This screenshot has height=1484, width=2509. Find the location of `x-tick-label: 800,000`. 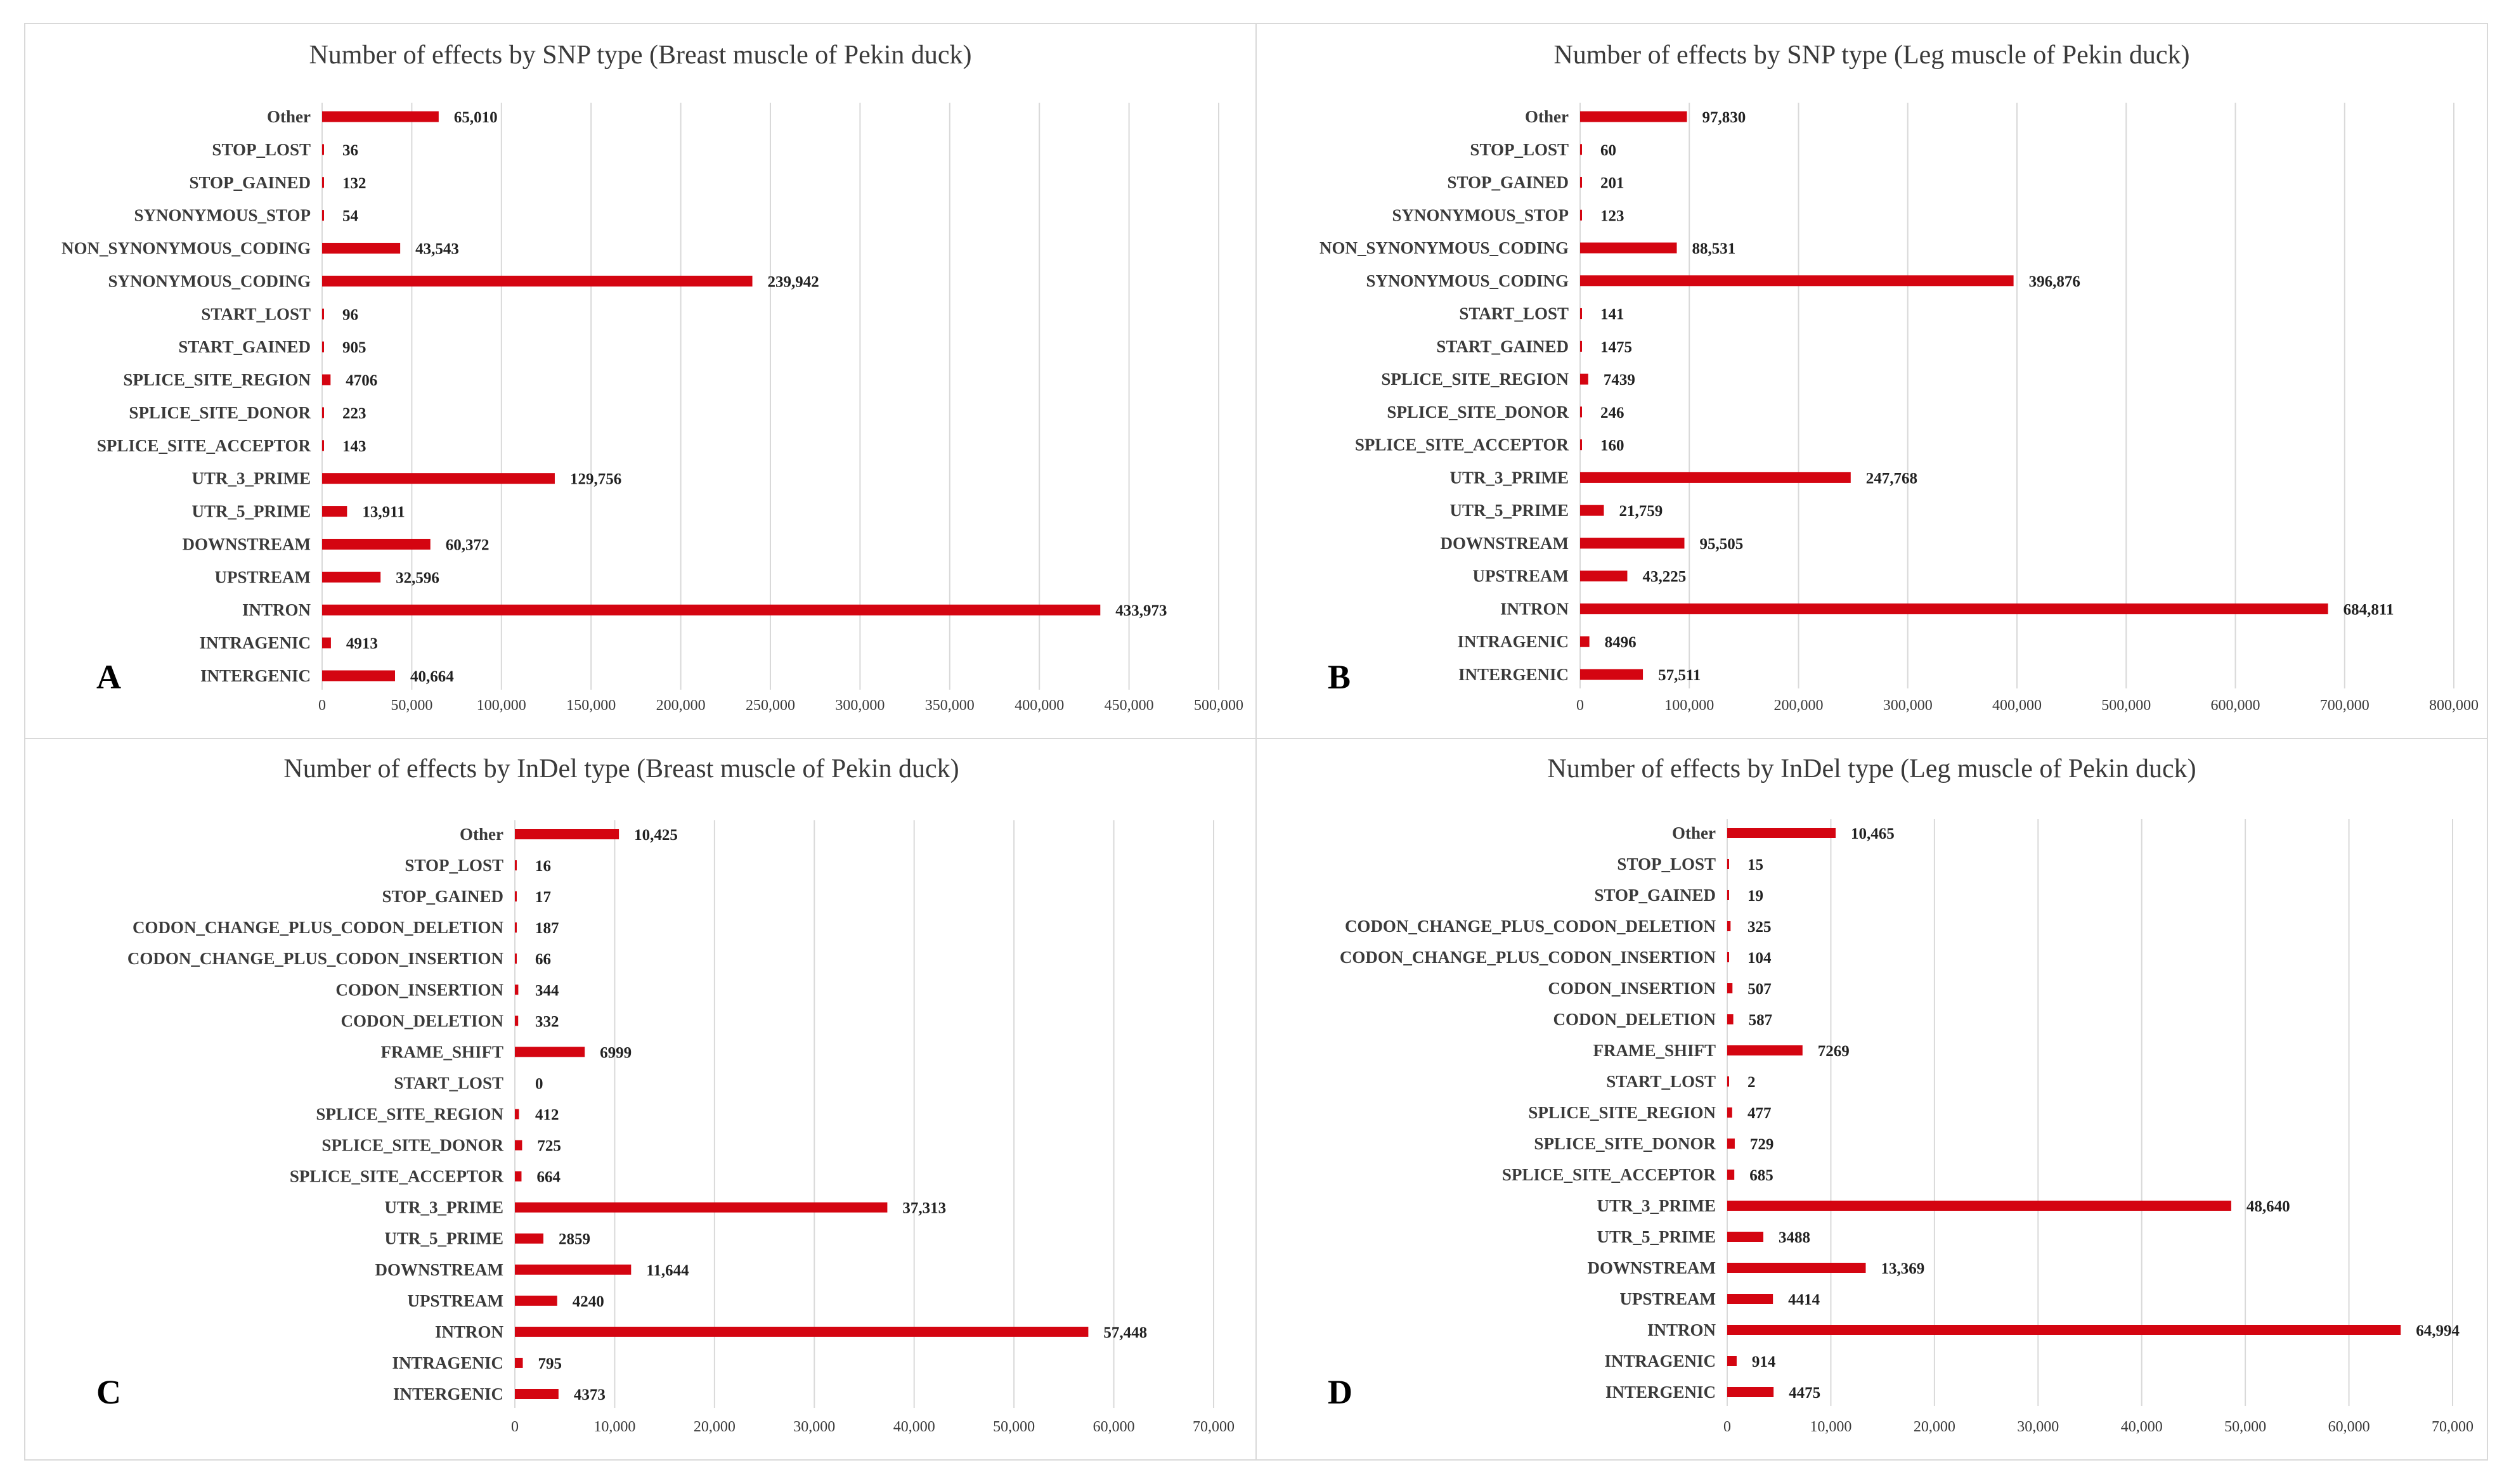

x-tick-label: 800,000 is located at coordinates (2454, 705).